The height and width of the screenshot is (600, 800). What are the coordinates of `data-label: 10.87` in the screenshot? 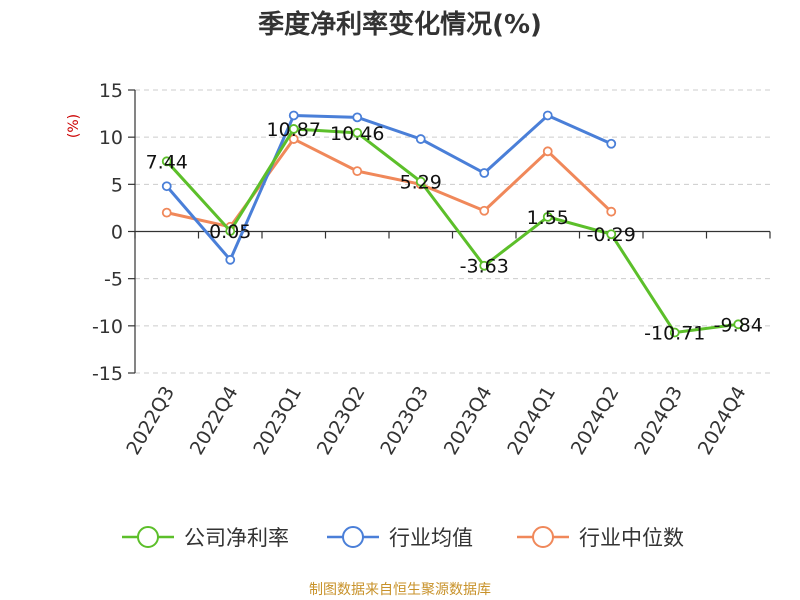 It's located at (294, 130).